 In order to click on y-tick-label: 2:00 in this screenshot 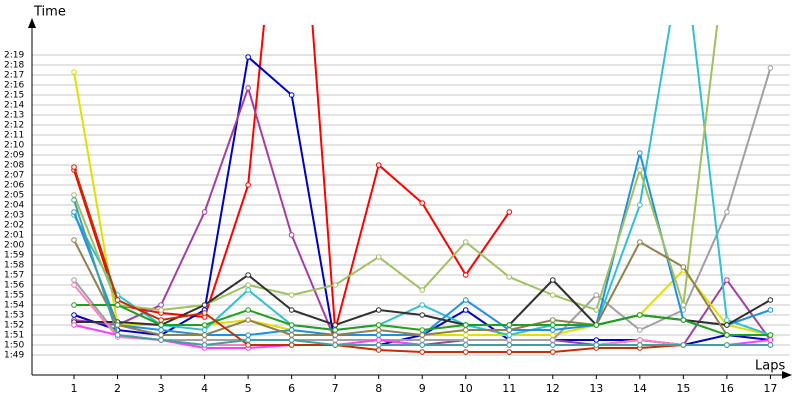, I will do `click(14, 246)`.